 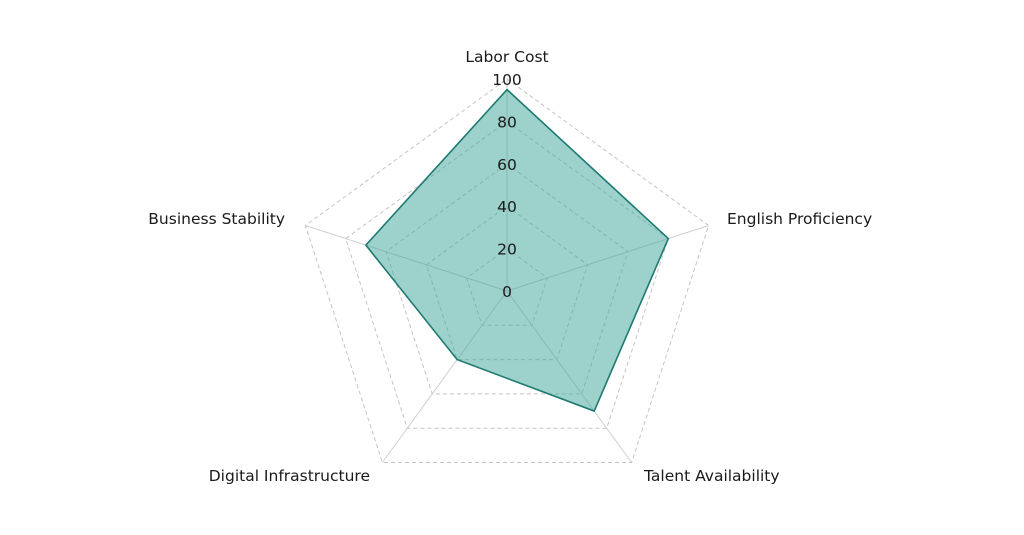 I want to click on tick-label-0: 0, so click(x=507, y=292).